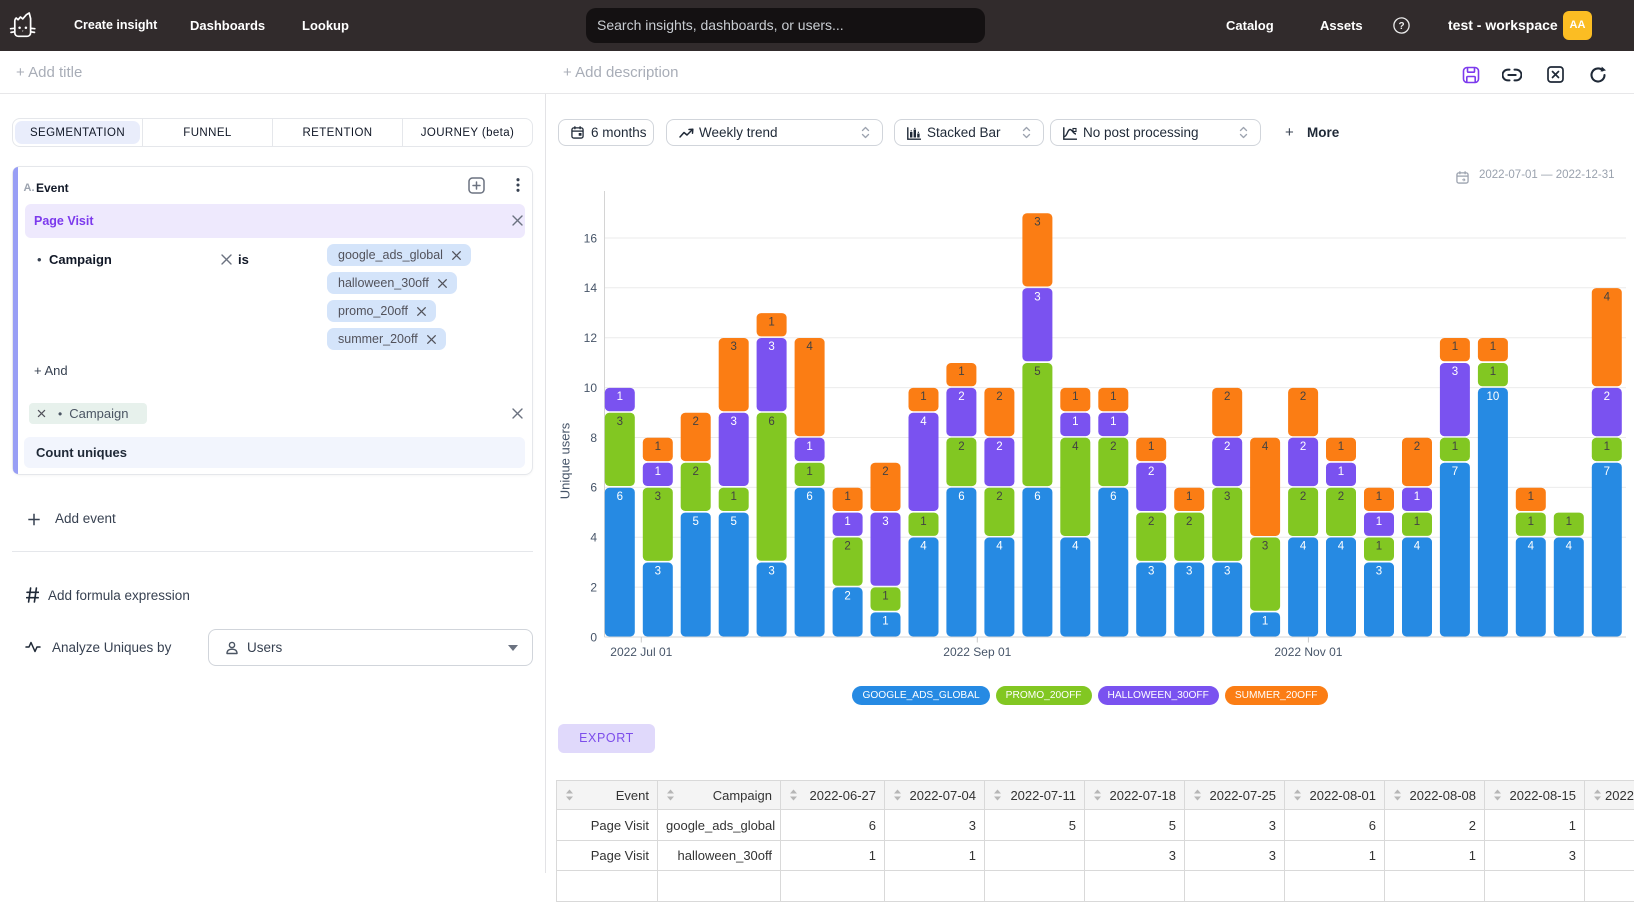  What do you see at coordinates (641, 652) in the screenshot?
I see `svg-text: 2022 Jul 01` at bounding box center [641, 652].